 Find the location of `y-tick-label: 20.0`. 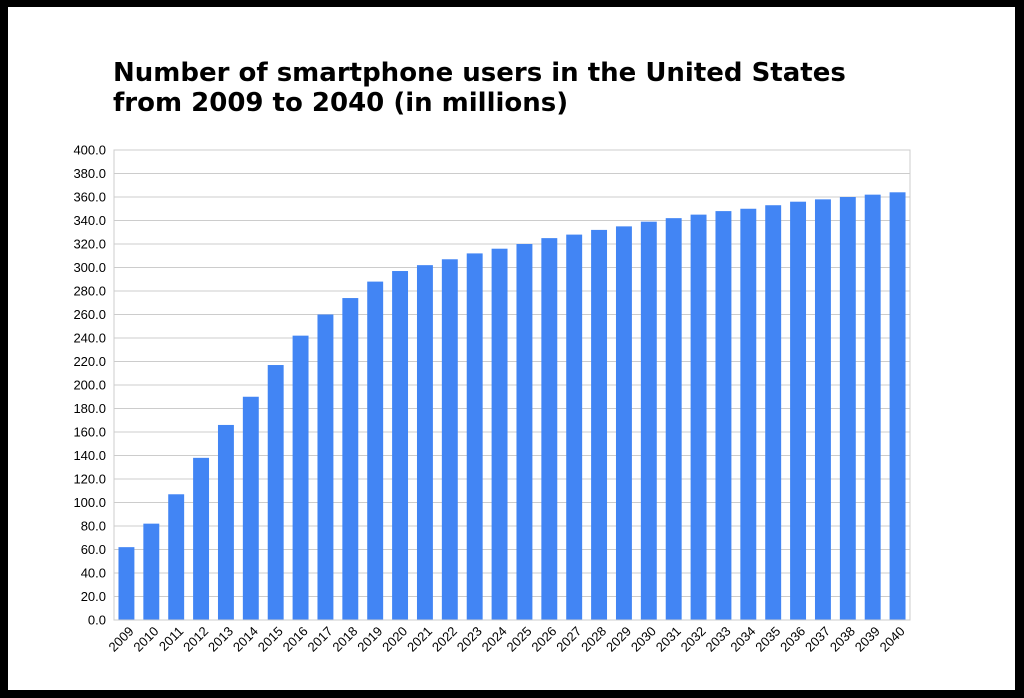

y-tick-label: 20.0 is located at coordinates (93, 596).